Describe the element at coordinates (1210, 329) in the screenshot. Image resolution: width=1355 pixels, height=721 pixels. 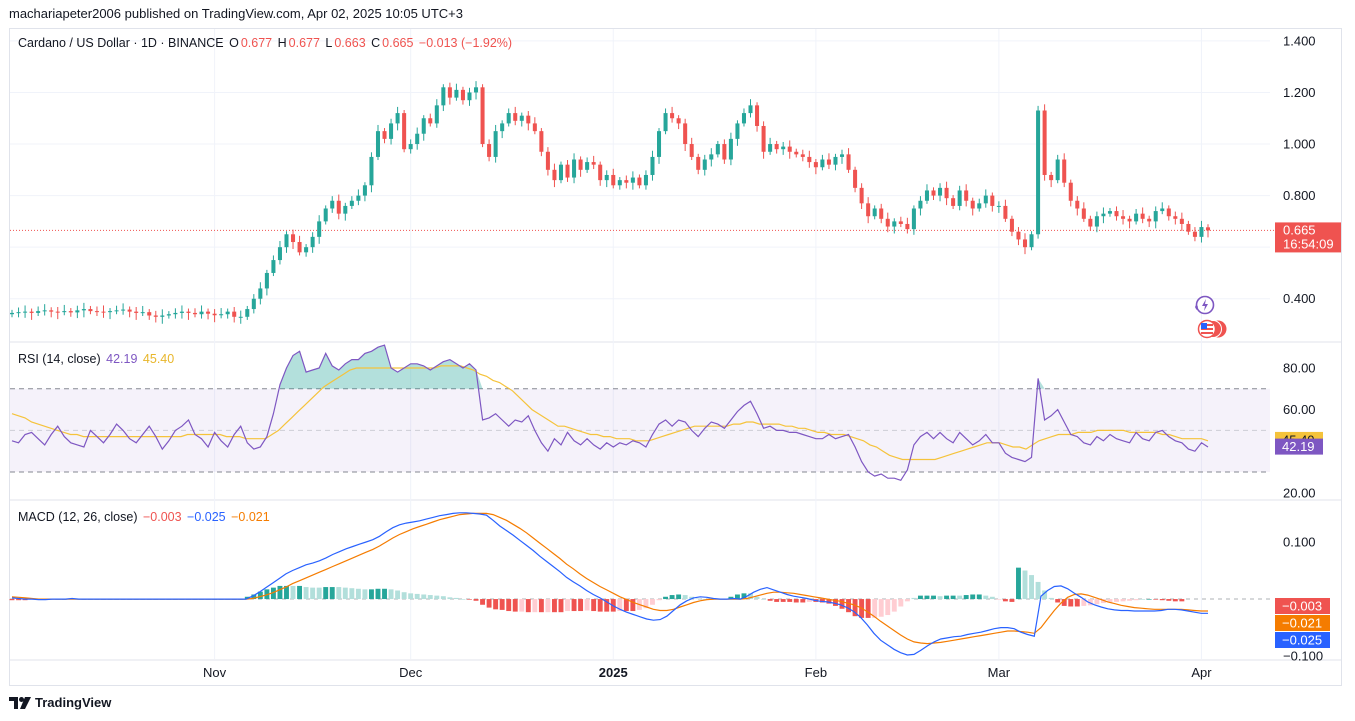
I see `us-events-icon` at that location.